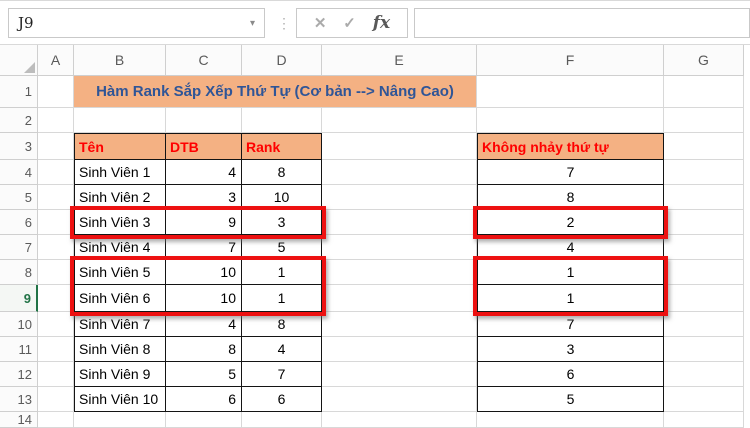 The image size is (750, 428). Describe the element at coordinates (704, 399) in the screenshot. I see `cell-G13` at that location.